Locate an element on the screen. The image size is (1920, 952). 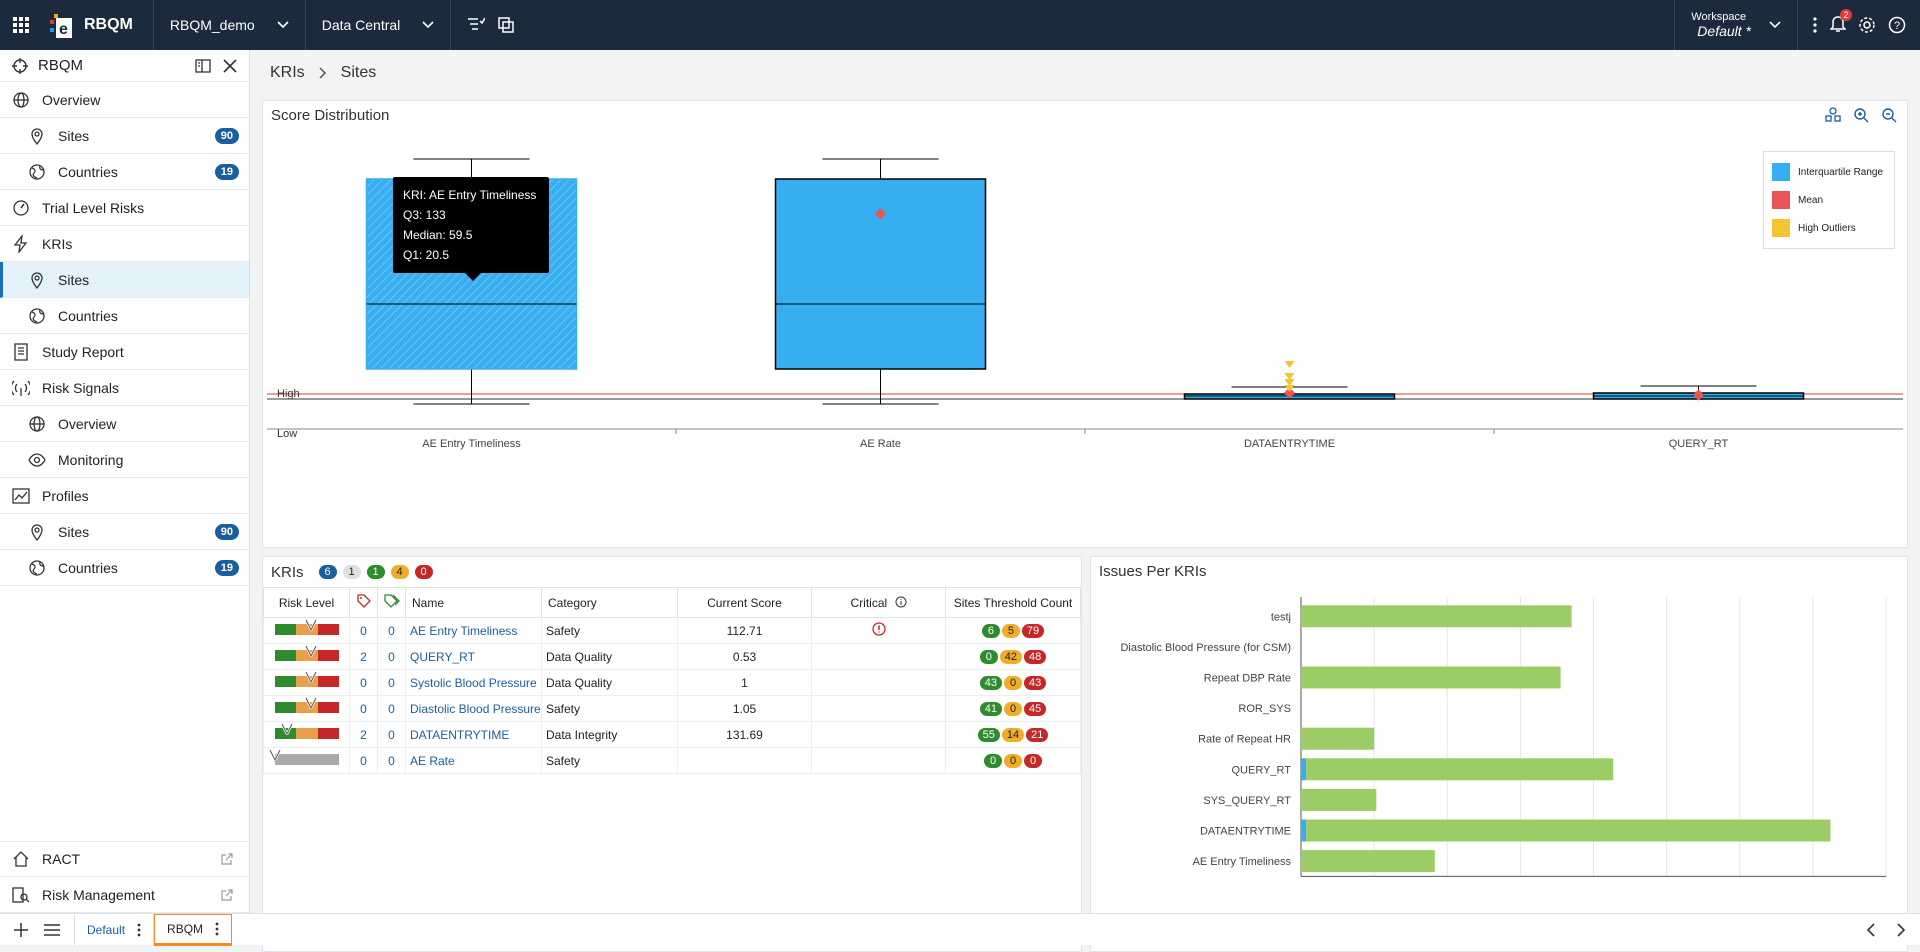
col-critical: Critical is located at coordinates (878, 602).